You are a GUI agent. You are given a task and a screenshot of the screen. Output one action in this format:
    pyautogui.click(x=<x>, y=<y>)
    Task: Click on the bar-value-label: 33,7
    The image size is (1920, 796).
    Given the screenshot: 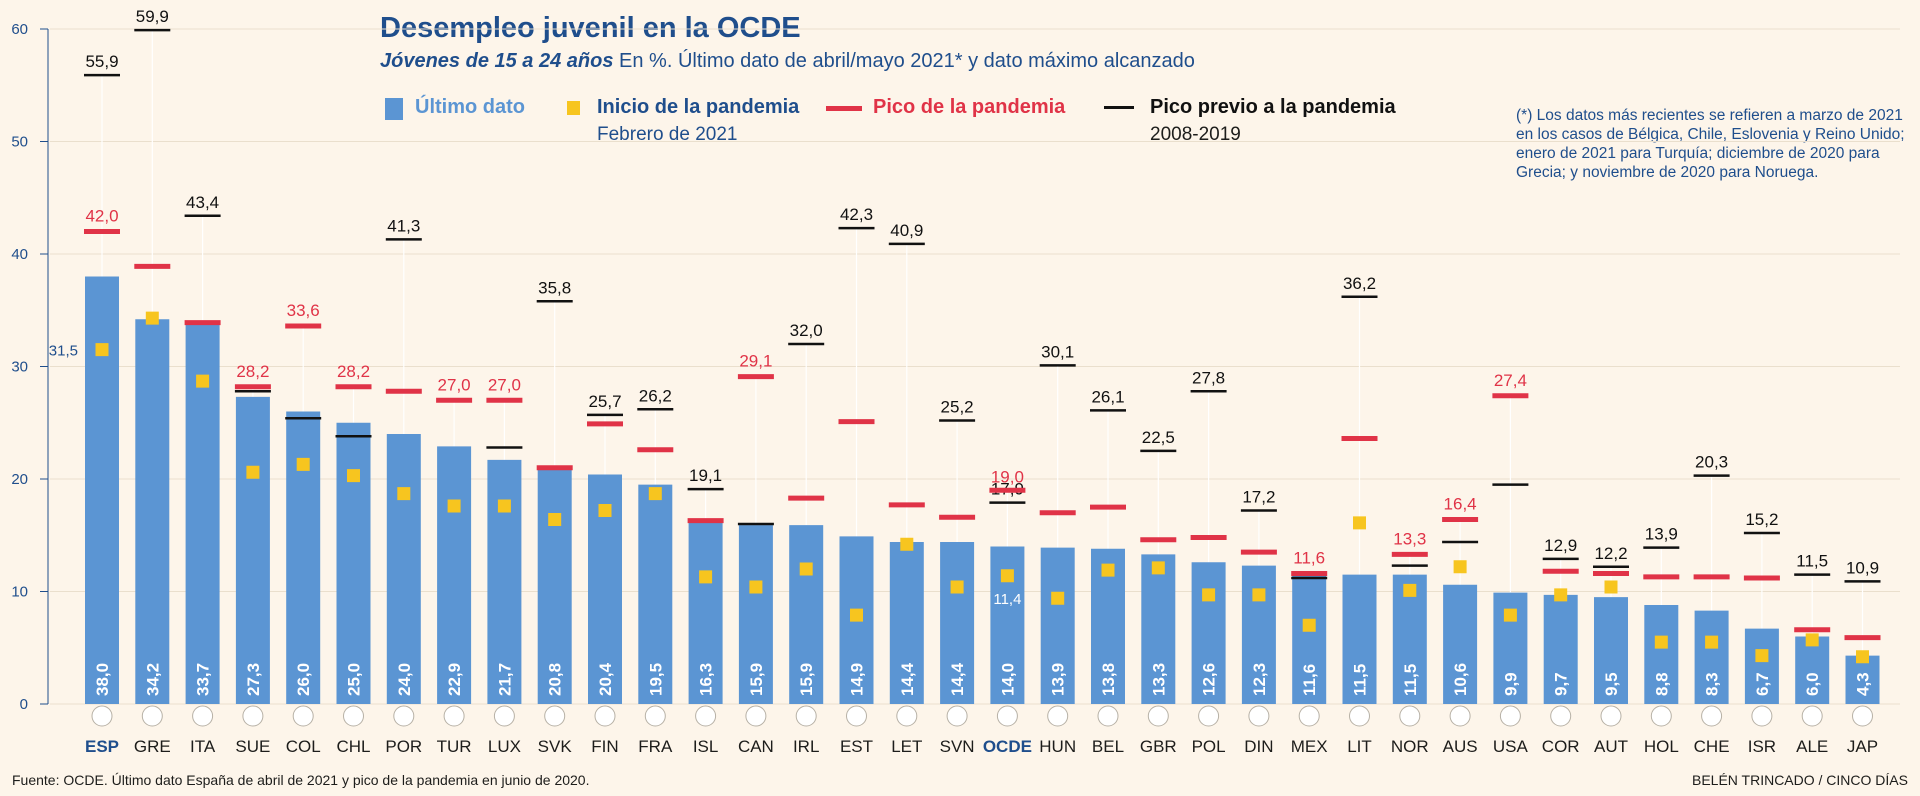 What is the action you would take?
    pyautogui.click(x=203, y=679)
    